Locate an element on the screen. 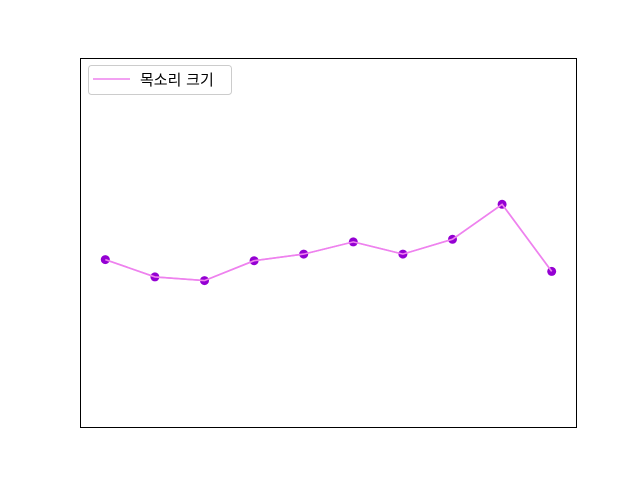 The image size is (640, 480). series-layer is located at coordinates (328, 242).